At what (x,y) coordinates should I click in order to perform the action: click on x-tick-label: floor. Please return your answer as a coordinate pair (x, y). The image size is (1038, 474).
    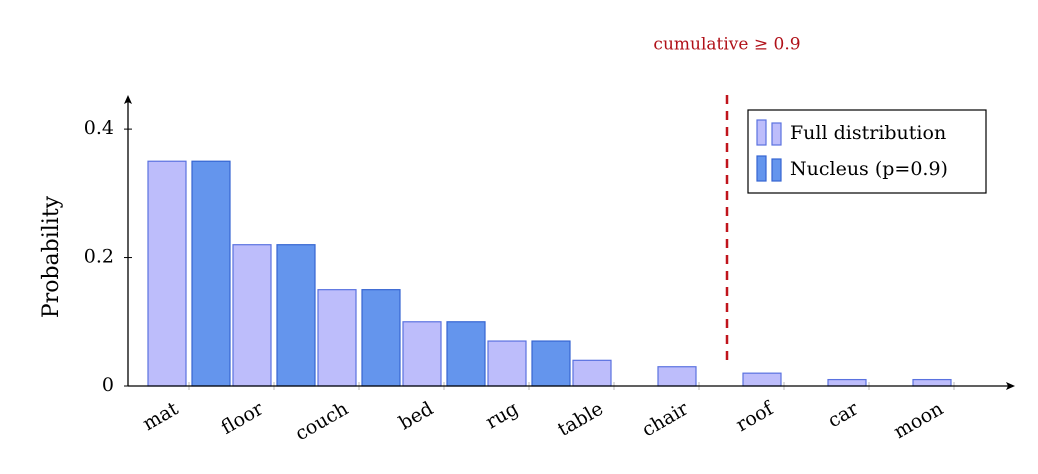
    Looking at the image, I should click on (242, 418).